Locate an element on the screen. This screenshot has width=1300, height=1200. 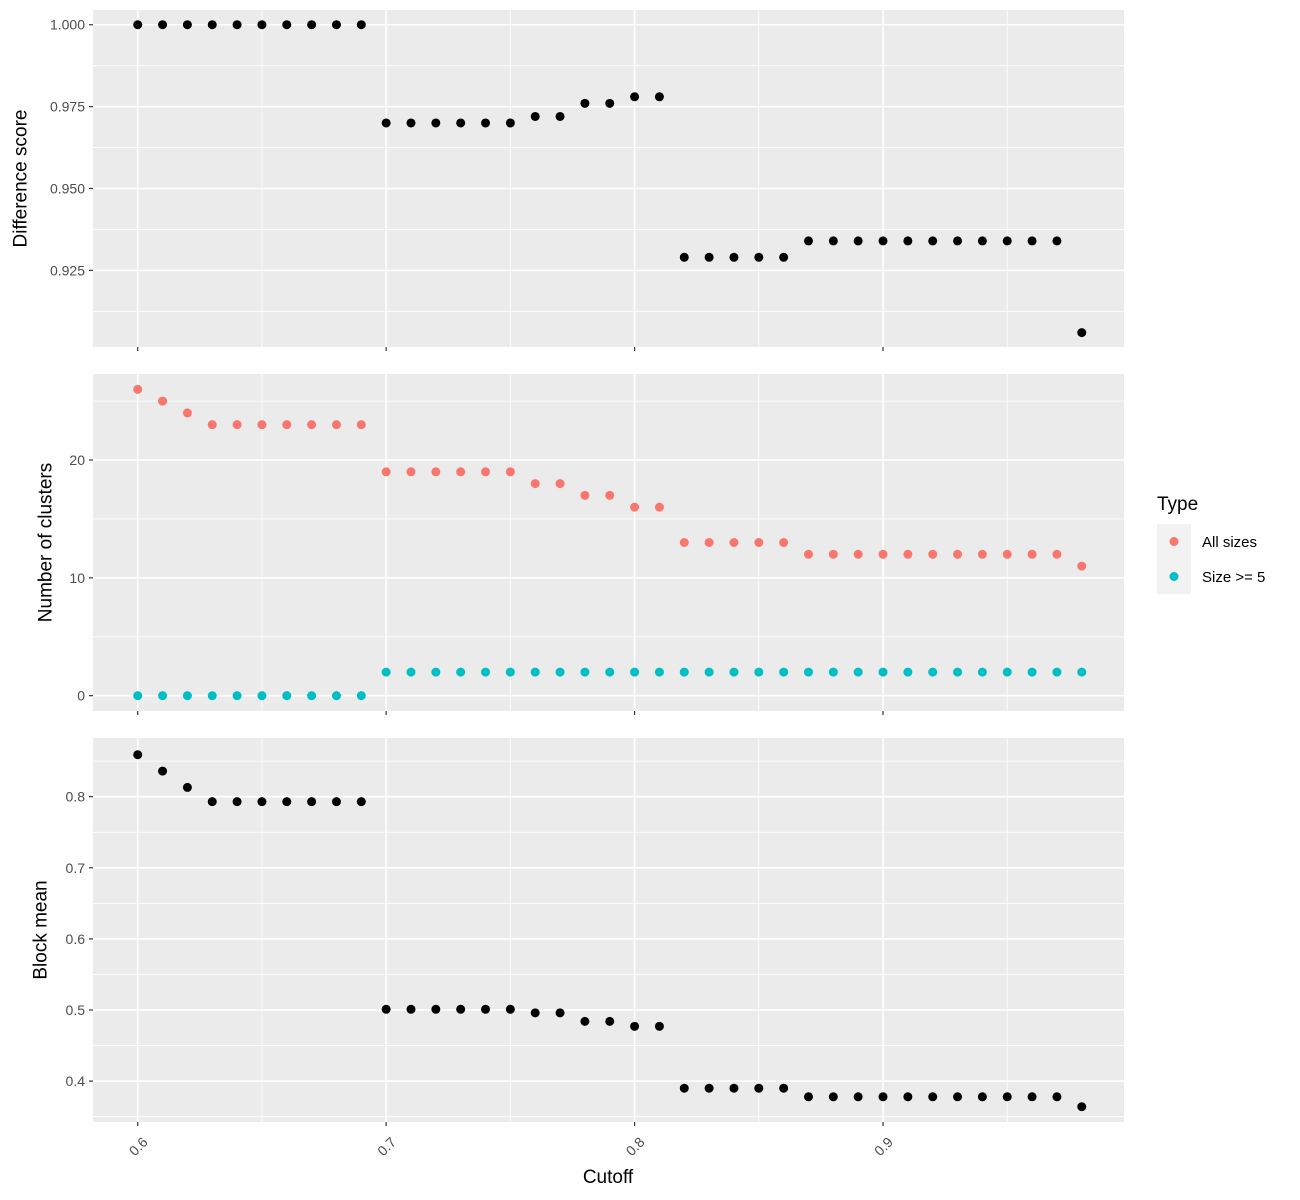
y-tick-label: 0.4 is located at coordinates (76, 1081).